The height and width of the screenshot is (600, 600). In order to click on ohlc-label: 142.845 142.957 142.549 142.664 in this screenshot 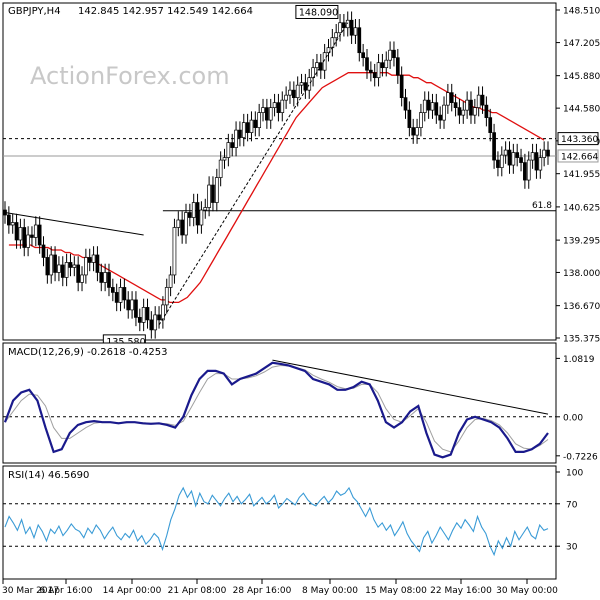, I will do `click(165, 11)`.